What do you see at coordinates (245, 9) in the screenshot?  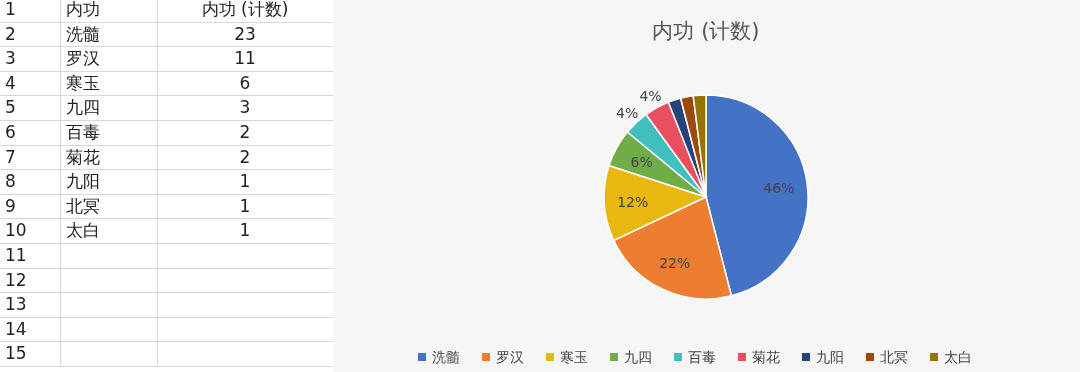 I see `text: 内功 (计数)` at bounding box center [245, 9].